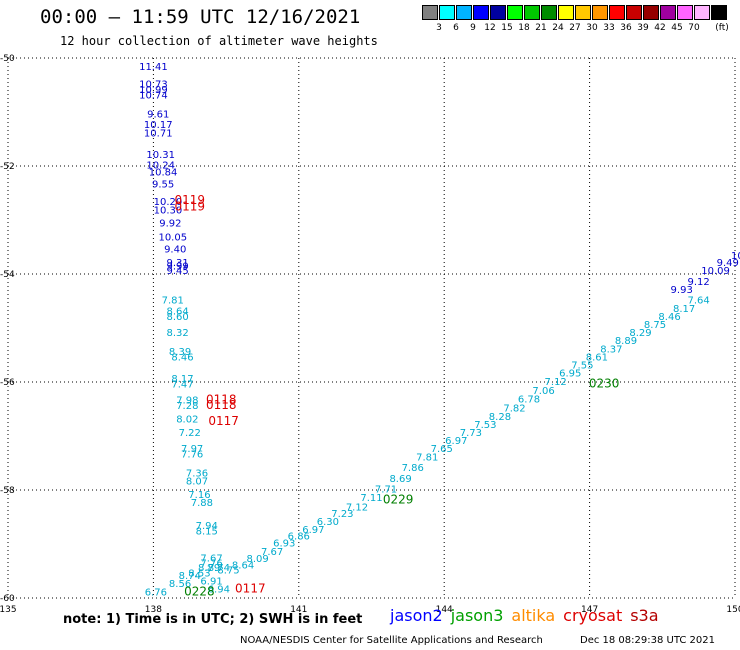  What do you see at coordinates (173, 301) in the screenshot?
I see `swh-label: 7.81` at bounding box center [173, 301].